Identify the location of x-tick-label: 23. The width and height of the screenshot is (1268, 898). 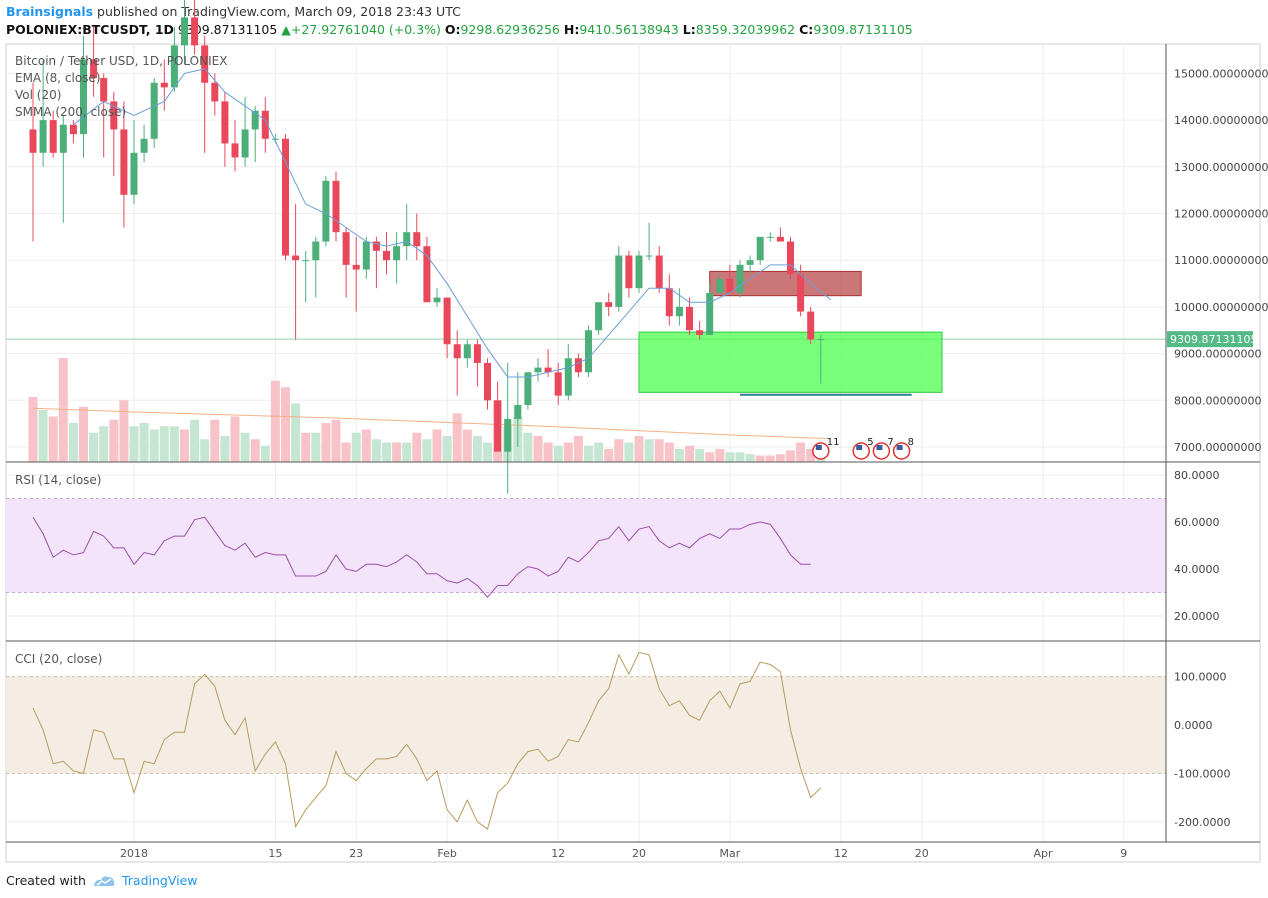
(356, 853).